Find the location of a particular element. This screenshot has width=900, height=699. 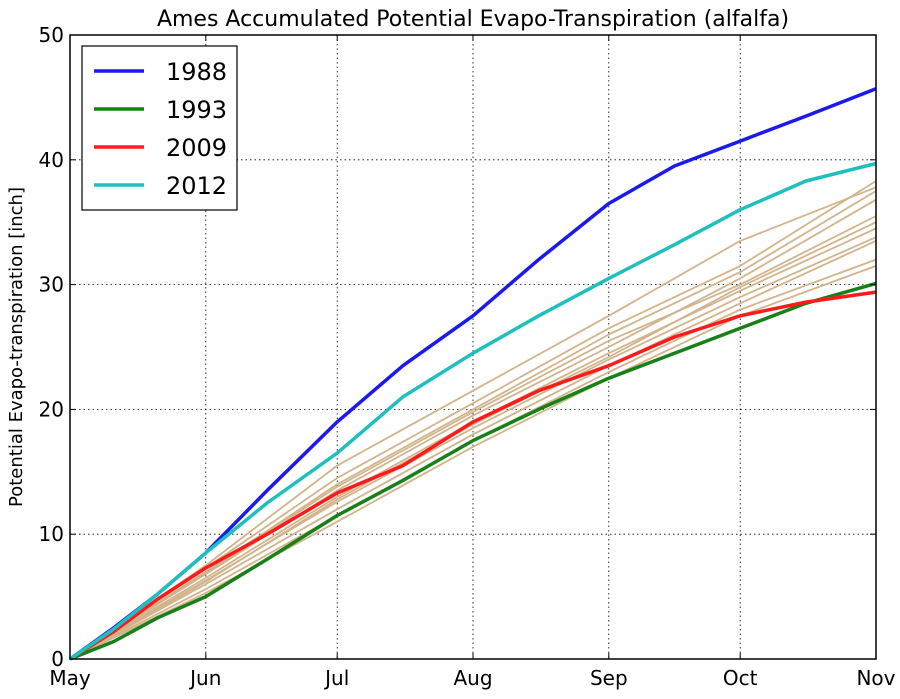

legend: 1988 1993 2009 2012 is located at coordinates (159, 128).